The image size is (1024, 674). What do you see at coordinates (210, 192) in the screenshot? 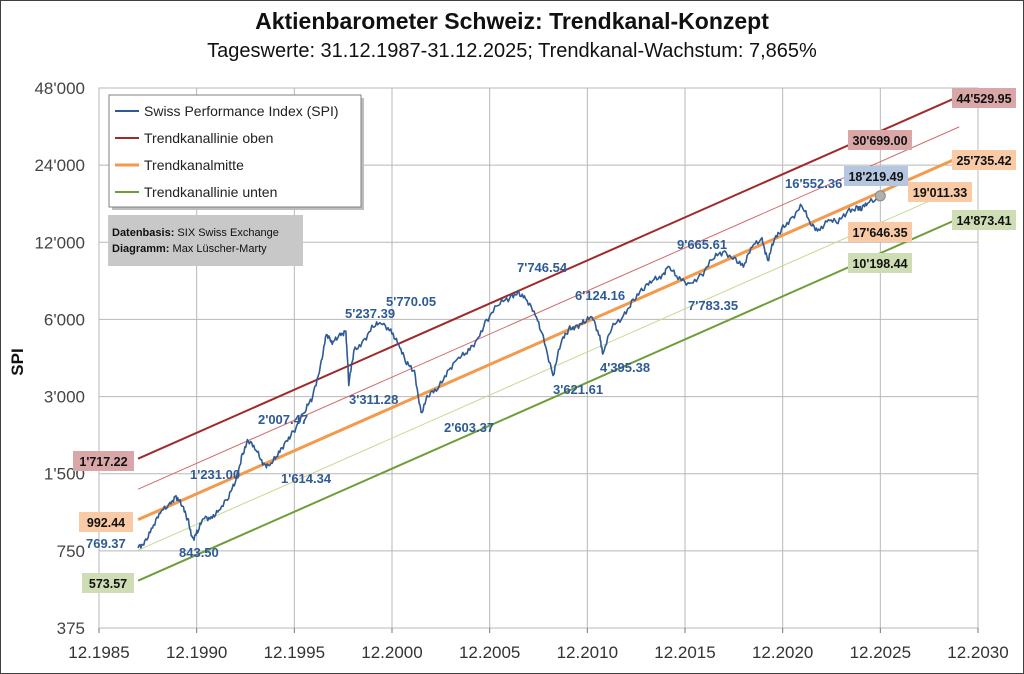
I see `legend-label: Trendkanallinie unten` at bounding box center [210, 192].